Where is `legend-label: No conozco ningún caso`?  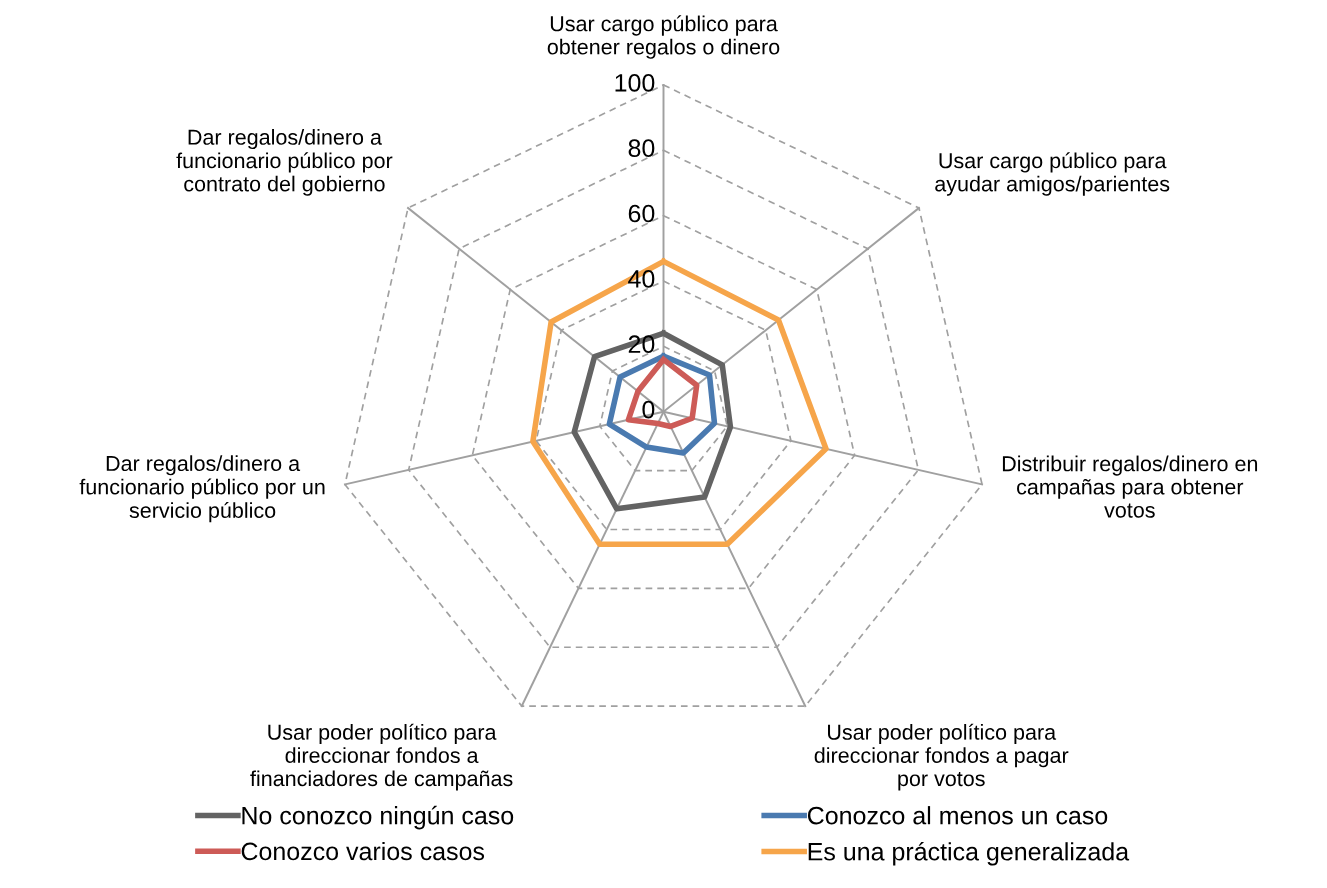
legend-label: No conozco ningún caso is located at coordinates (378, 817).